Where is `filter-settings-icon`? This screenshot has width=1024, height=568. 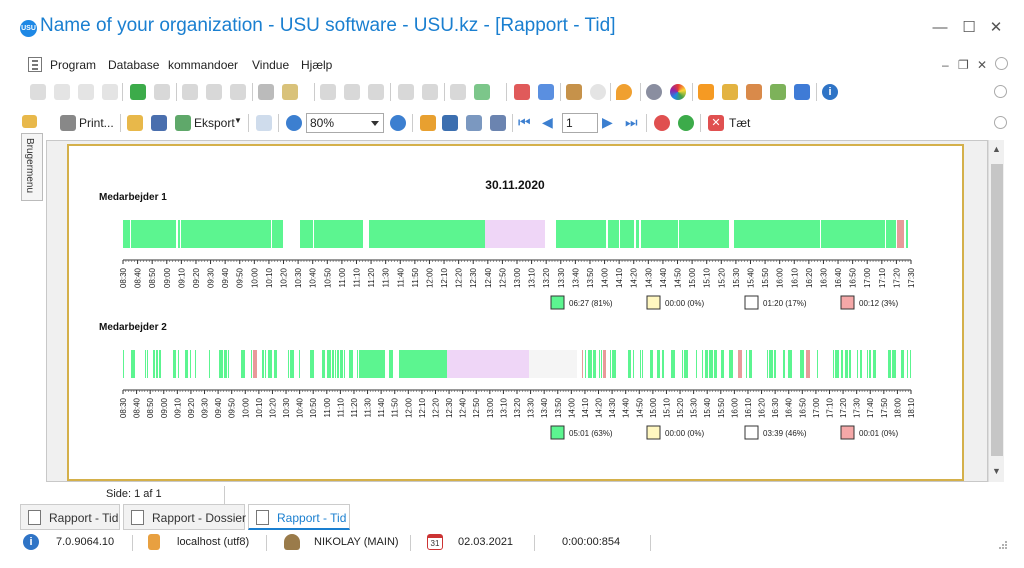
filter-settings-icon is located at coordinates (238, 92).